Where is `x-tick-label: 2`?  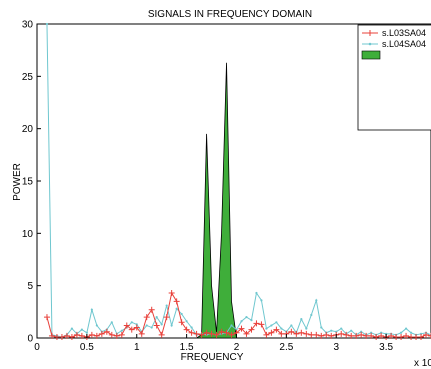 x-tick-label: 2 is located at coordinates (237, 347).